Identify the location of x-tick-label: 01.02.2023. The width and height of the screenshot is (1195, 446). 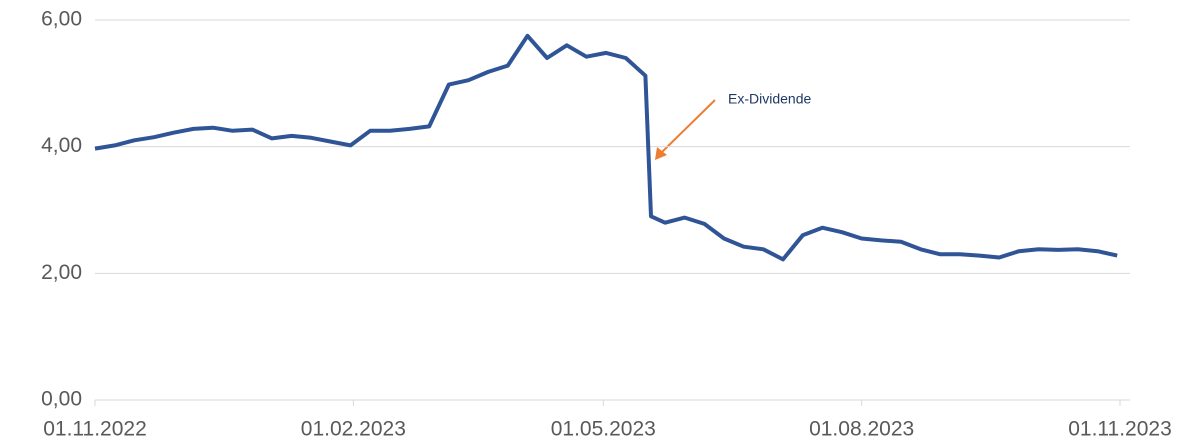
(353, 429).